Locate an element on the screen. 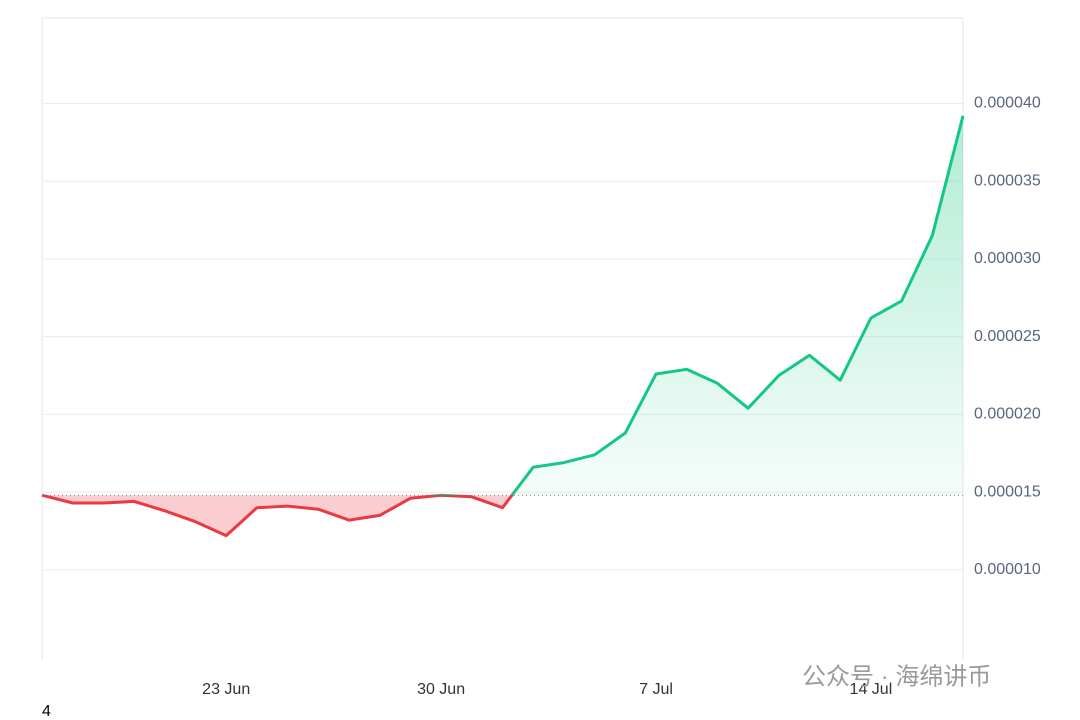 This screenshot has width=1080, height=720. y-tick-label: 0.000040 is located at coordinates (1007, 103).